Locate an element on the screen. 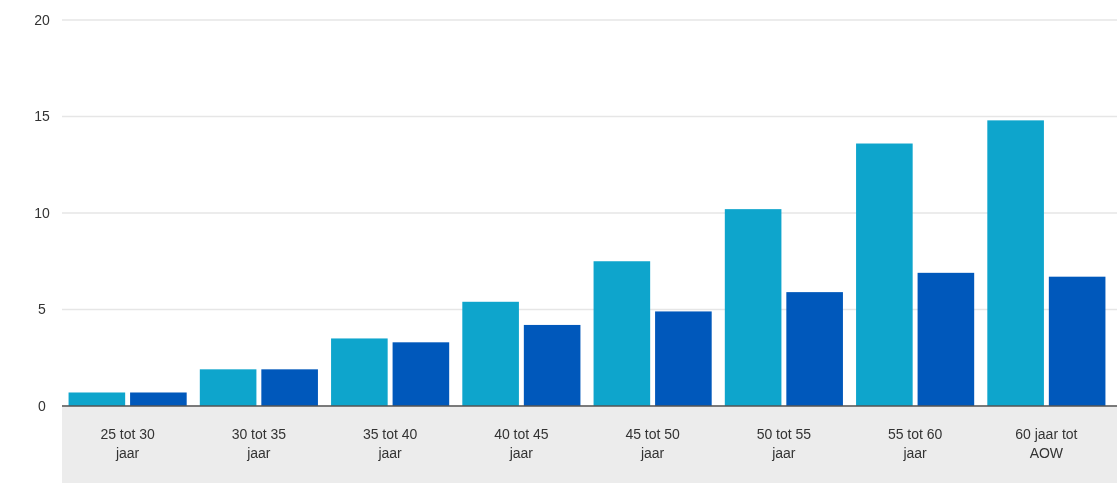 The image size is (1117, 483). x-tick-label: 45 tot 50 jaar is located at coordinates (653, 443).